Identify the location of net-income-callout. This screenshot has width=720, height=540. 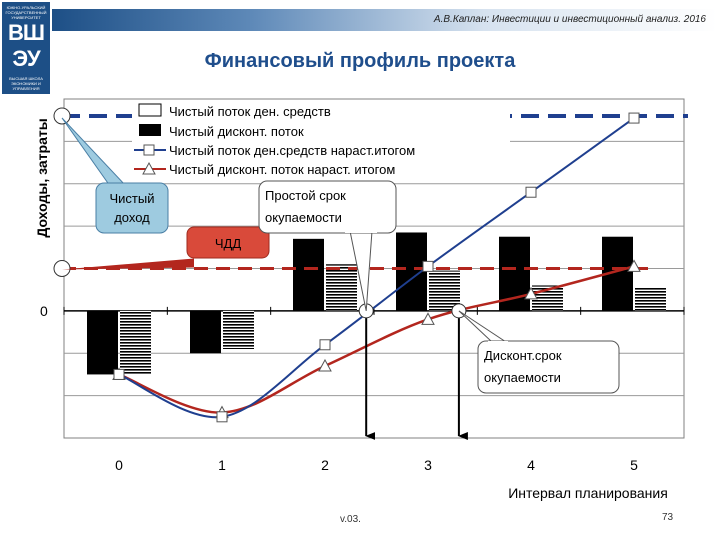
(132, 208).